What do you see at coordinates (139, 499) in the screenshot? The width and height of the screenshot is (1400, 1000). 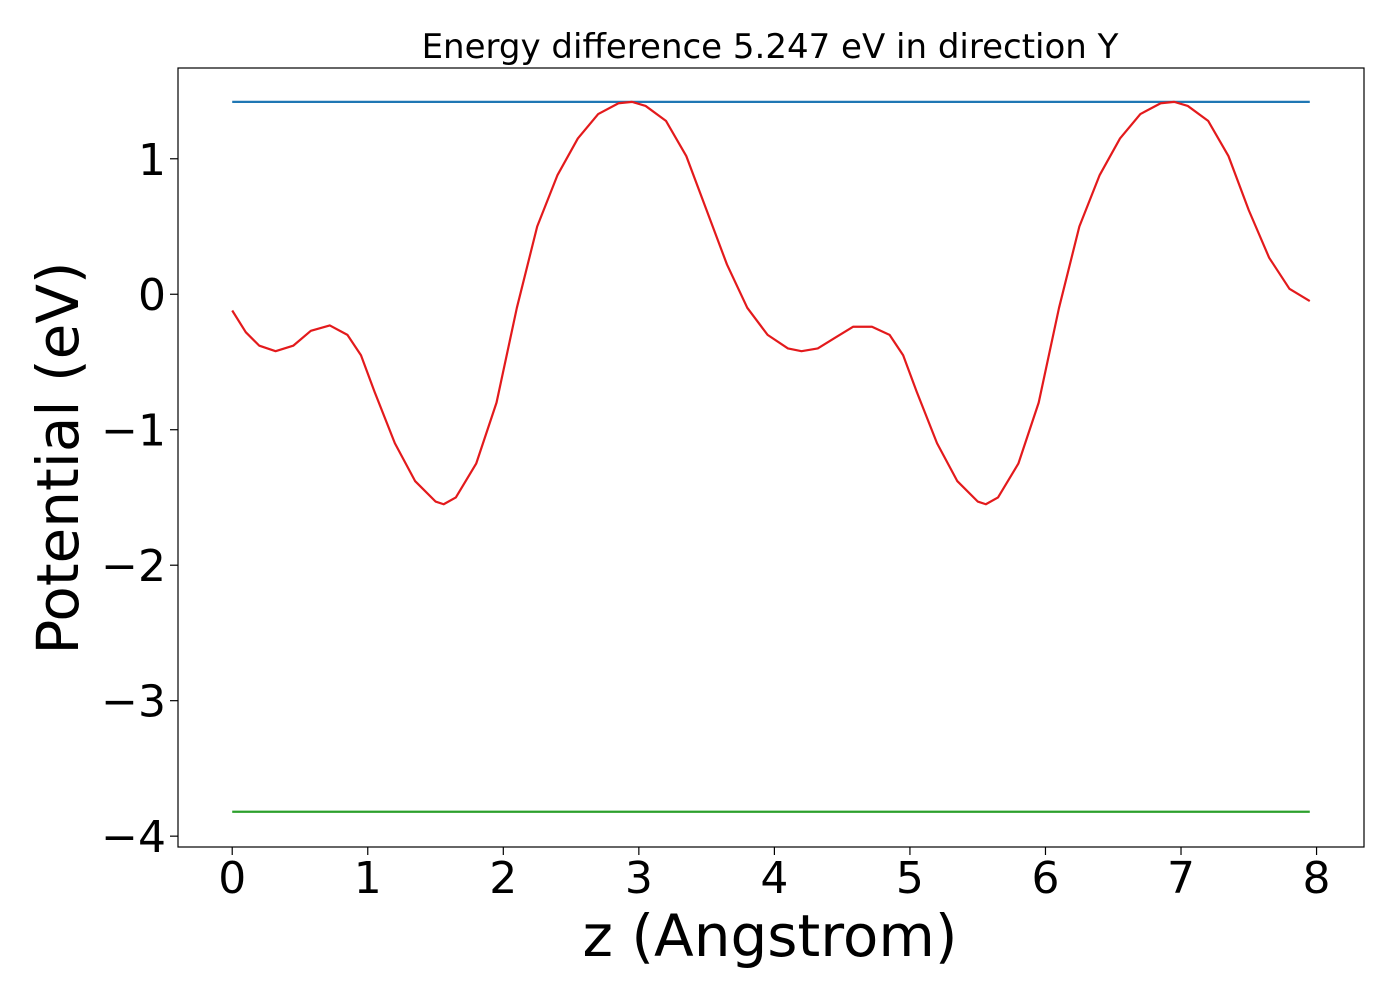 I see `y-axis-ticks: 1 0 −1 −2 −3 −4` at bounding box center [139, 499].